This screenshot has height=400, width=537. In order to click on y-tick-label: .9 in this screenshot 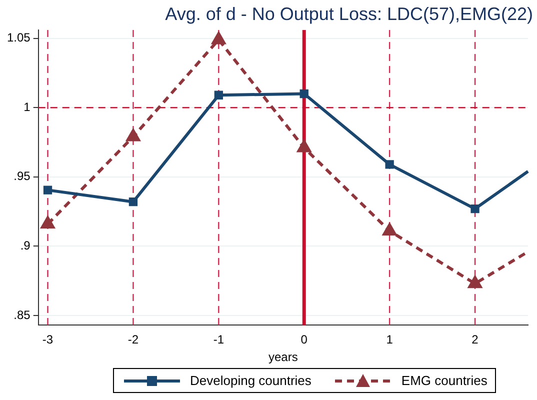, I will do `click(25, 245)`.